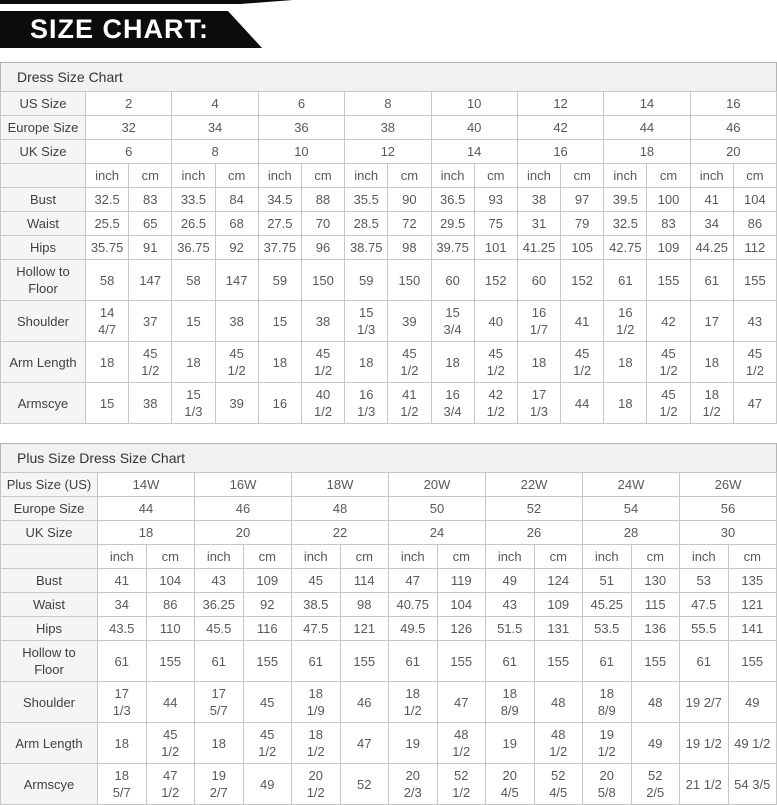 Image resolution: width=777 pixels, height=805 pixels. Describe the element at coordinates (704, 743) in the screenshot. I see `measure-value-cell: 19 1/2` at that location.